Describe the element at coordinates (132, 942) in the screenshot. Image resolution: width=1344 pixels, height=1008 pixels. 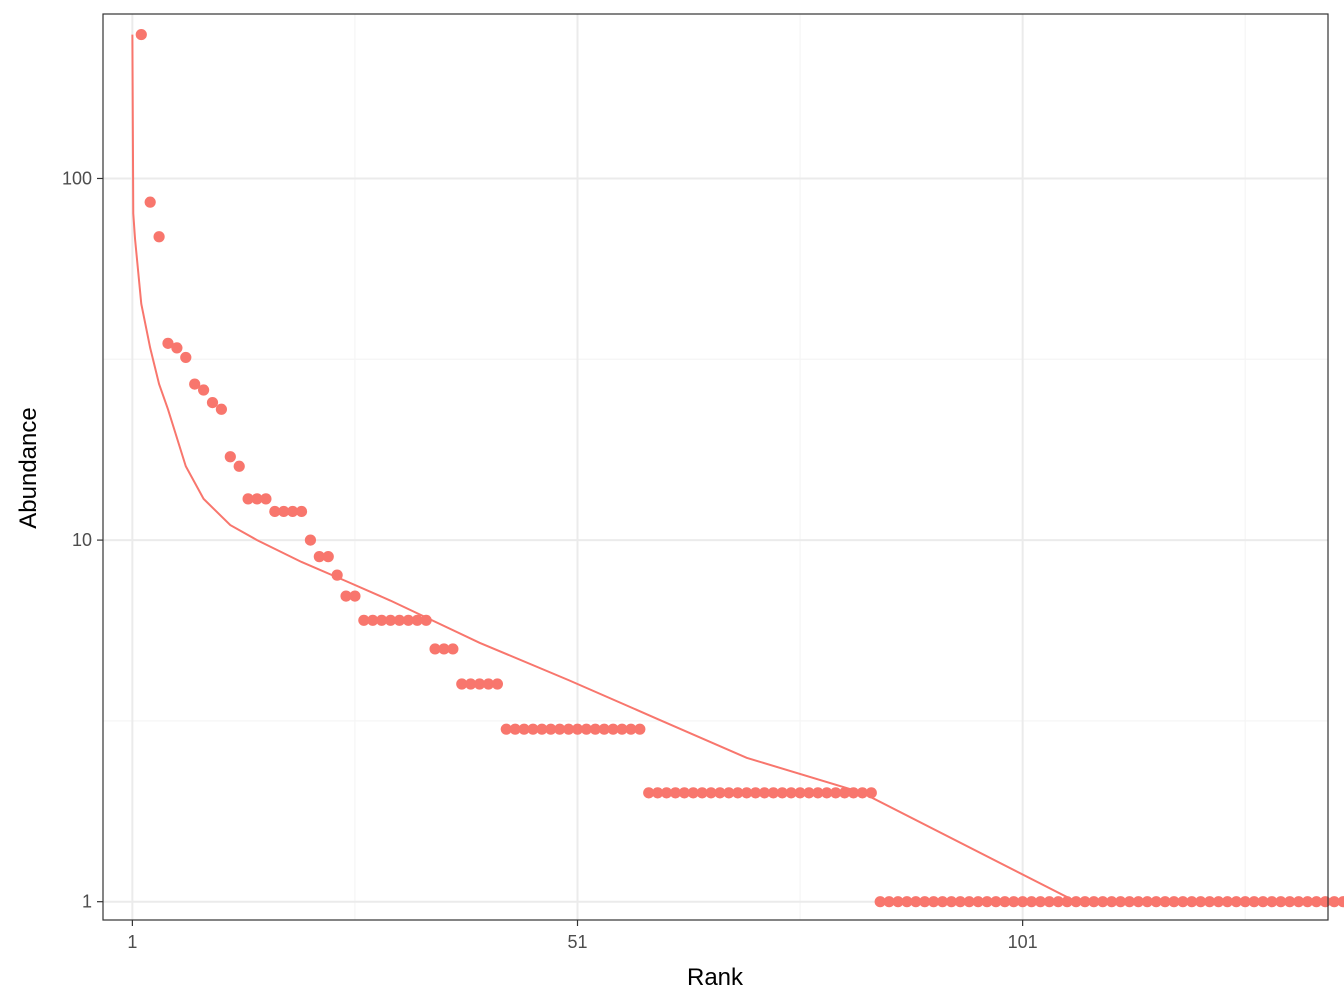
I see `x-tick-label: 1` at that location.